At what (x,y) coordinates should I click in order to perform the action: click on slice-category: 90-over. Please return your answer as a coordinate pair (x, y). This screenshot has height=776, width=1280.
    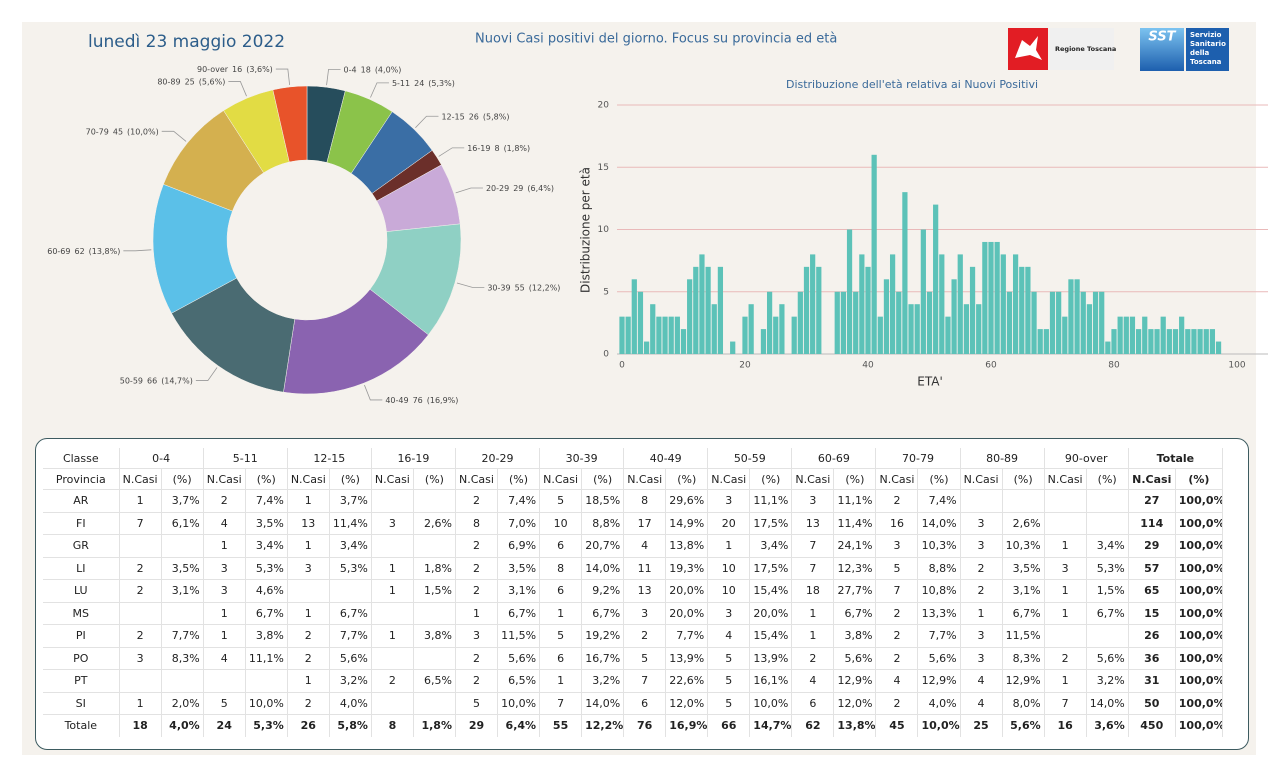
    Looking at the image, I should click on (213, 69).